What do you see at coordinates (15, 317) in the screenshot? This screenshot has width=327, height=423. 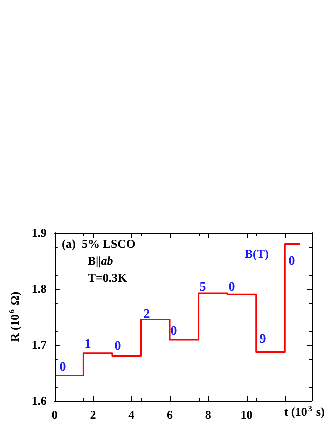 I see `y-axis-title: R (106 Ω)` at bounding box center [15, 317].